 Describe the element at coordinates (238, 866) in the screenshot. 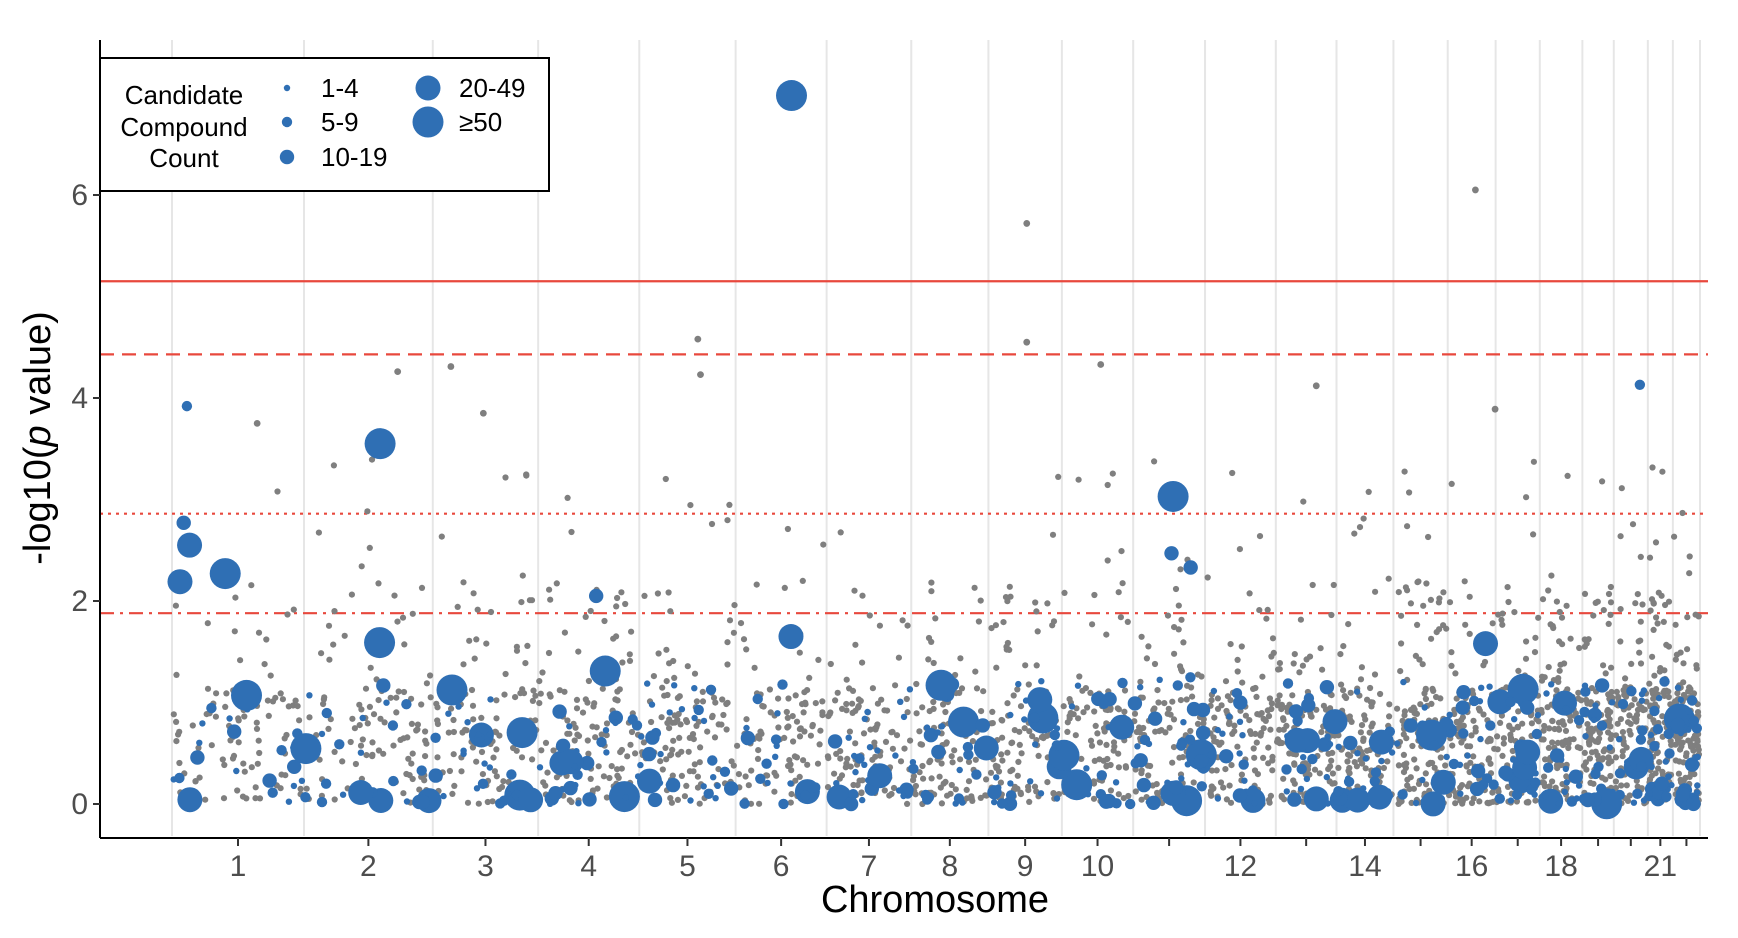

I see `x-tick-label-chr-1: 1` at that location.